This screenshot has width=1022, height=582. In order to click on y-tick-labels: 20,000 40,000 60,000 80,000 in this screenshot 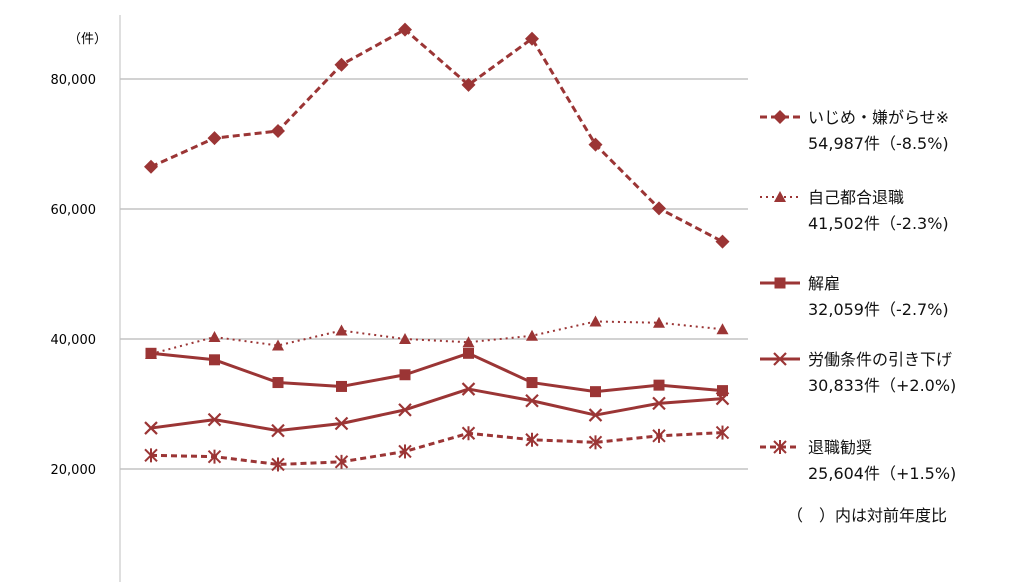, I will do `click(74, 275)`.